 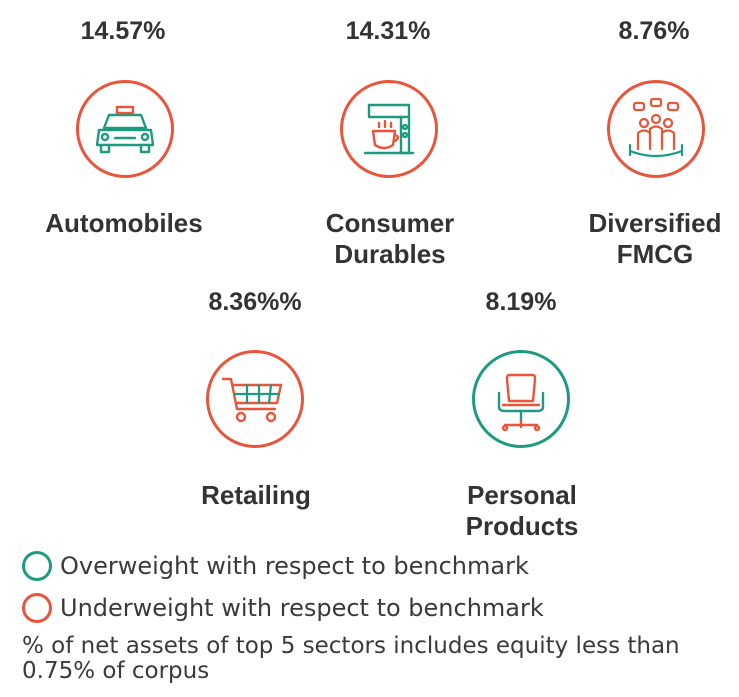 I want to click on people-group-icon, so click(x=656, y=127).